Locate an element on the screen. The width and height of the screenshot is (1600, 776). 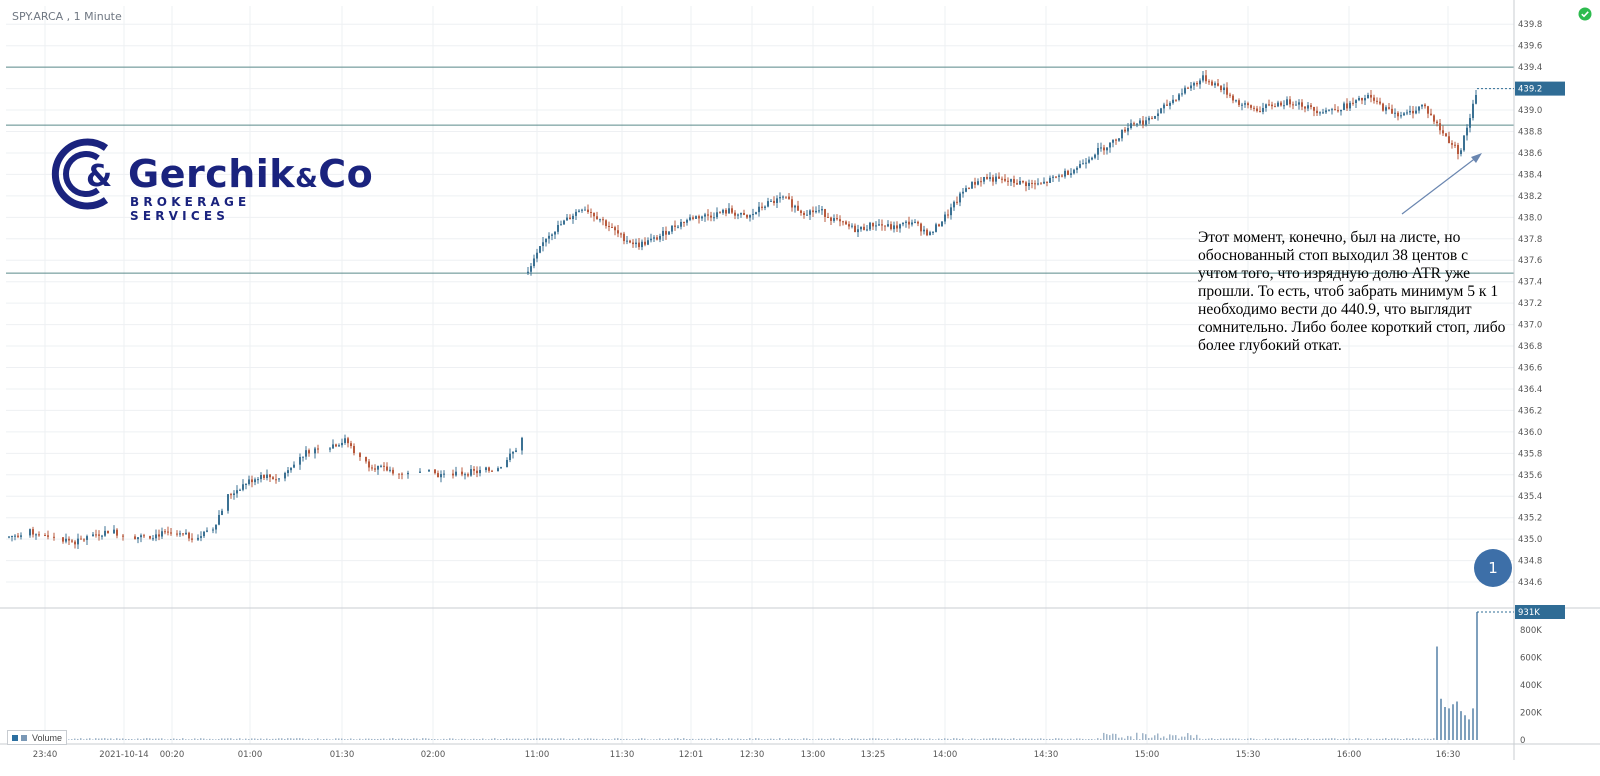
logo-name-amp: & is located at coordinates (307, 179).